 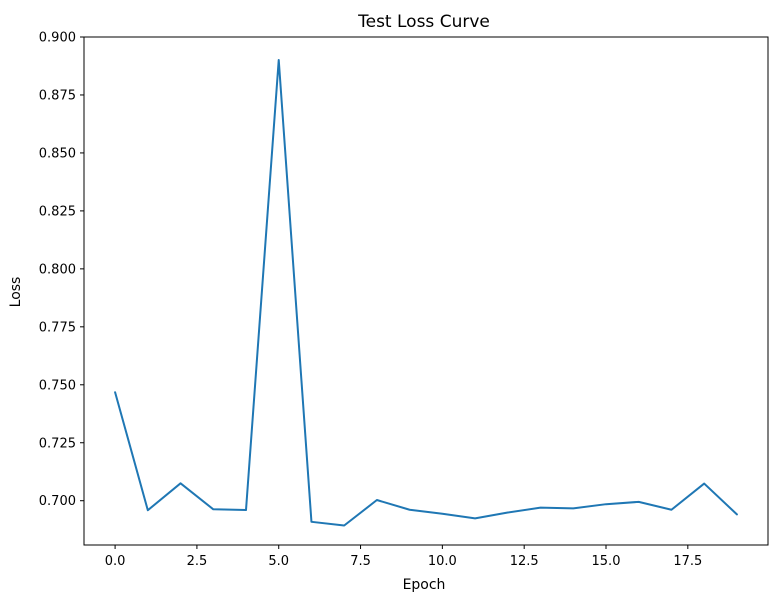 What do you see at coordinates (57, 443) in the screenshot?
I see `y-tick-label: 0.725` at bounding box center [57, 443].